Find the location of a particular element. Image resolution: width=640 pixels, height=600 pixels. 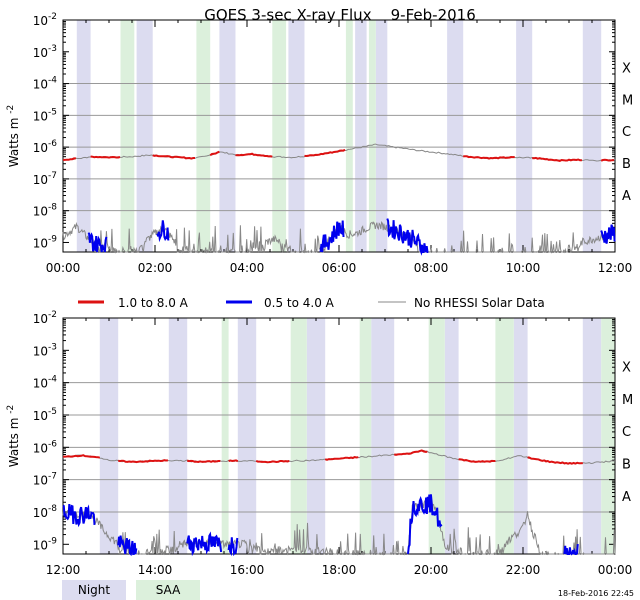

legend-long-label: 1.0 to 8.0 A is located at coordinates (153, 303).